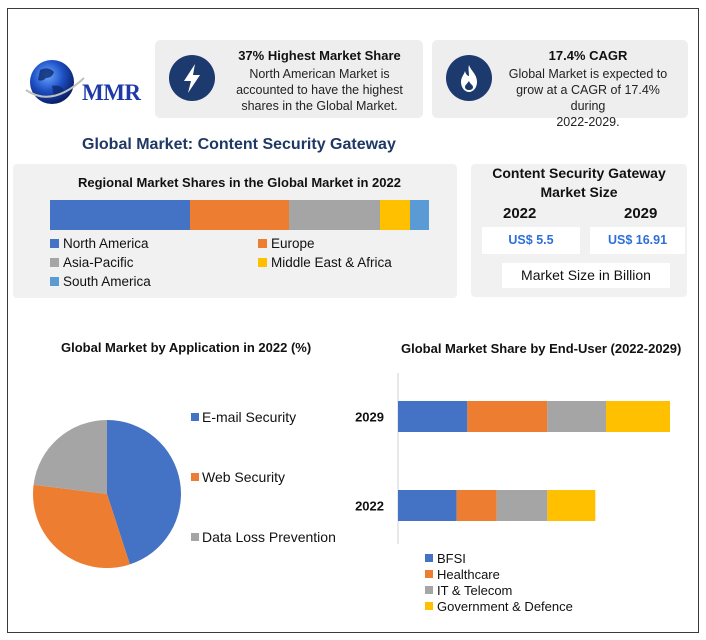  I want to click on legend-swatch-government-defence, so click(429, 606).